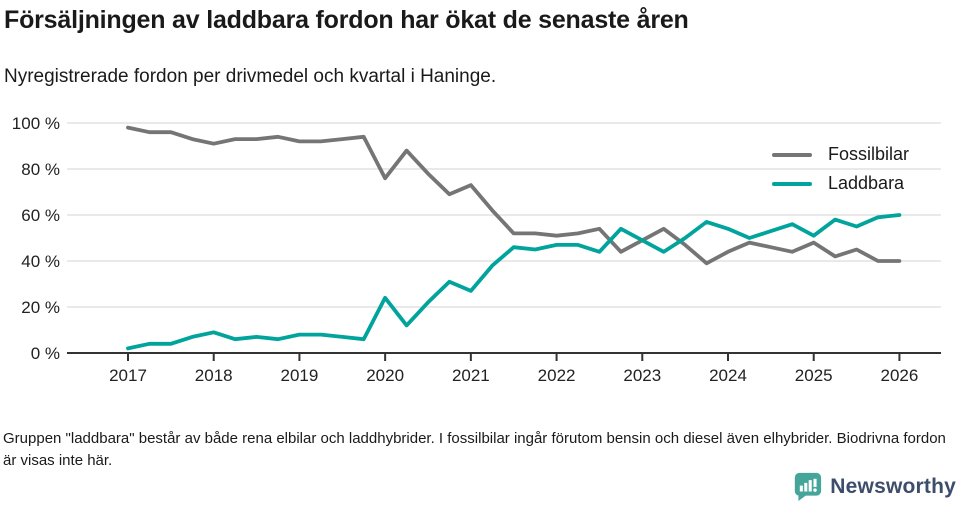 The width and height of the screenshot is (960, 505). What do you see at coordinates (214, 375) in the screenshot?
I see `x-tick-label: 2018` at bounding box center [214, 375].